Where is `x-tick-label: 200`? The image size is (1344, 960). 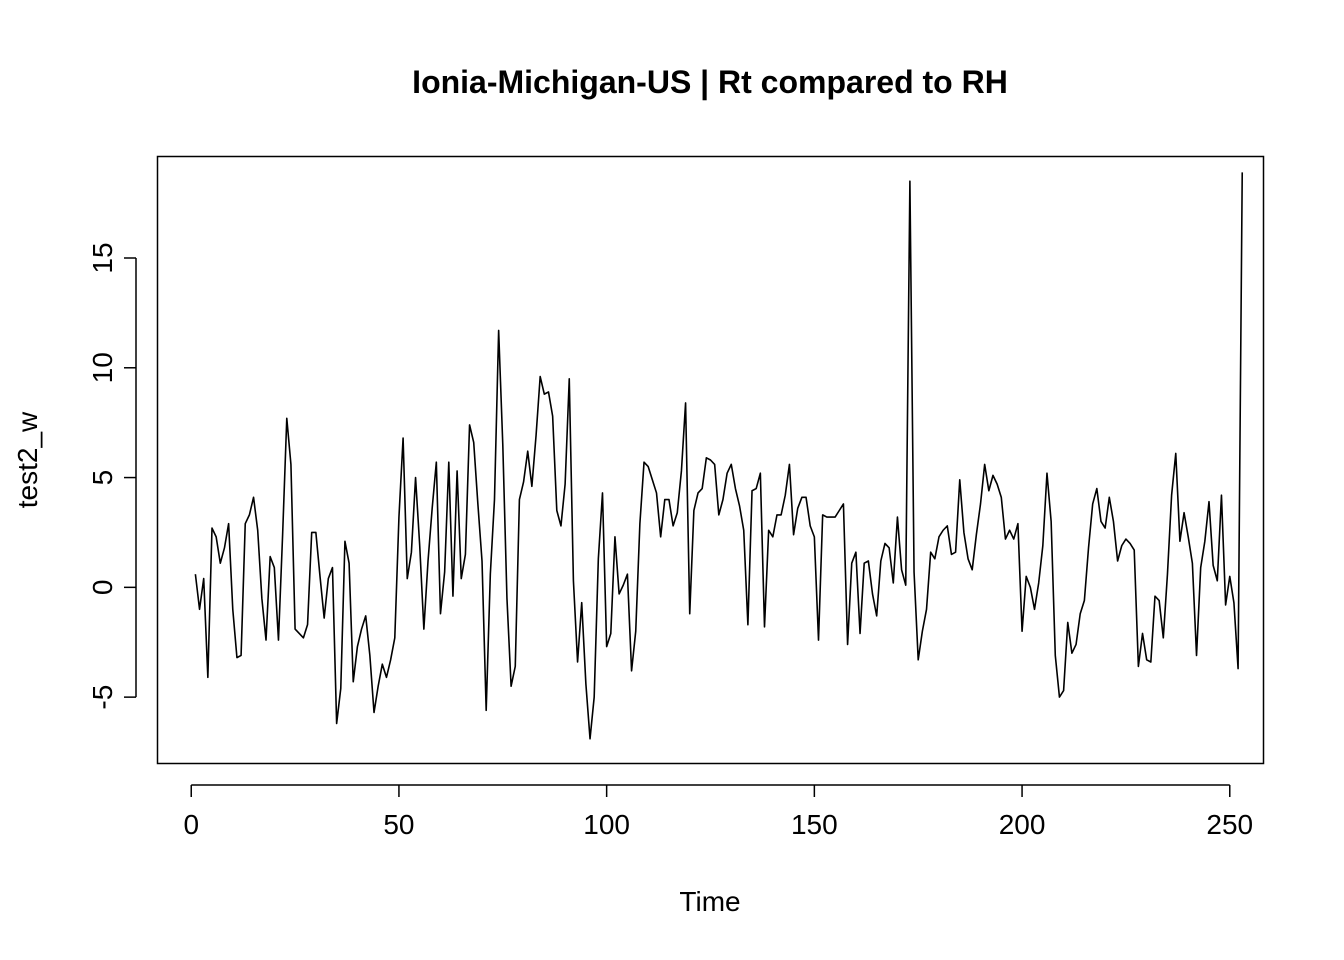 x-tick-label: 200 is located at coordinates (1022, 824).